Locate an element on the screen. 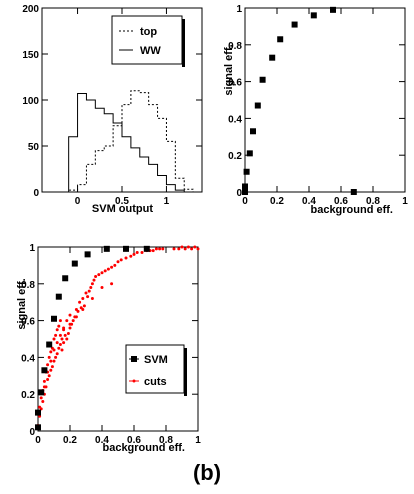  efficiency-y-axis-label-bottom: signal eff. is located at coordinates (22, 303).